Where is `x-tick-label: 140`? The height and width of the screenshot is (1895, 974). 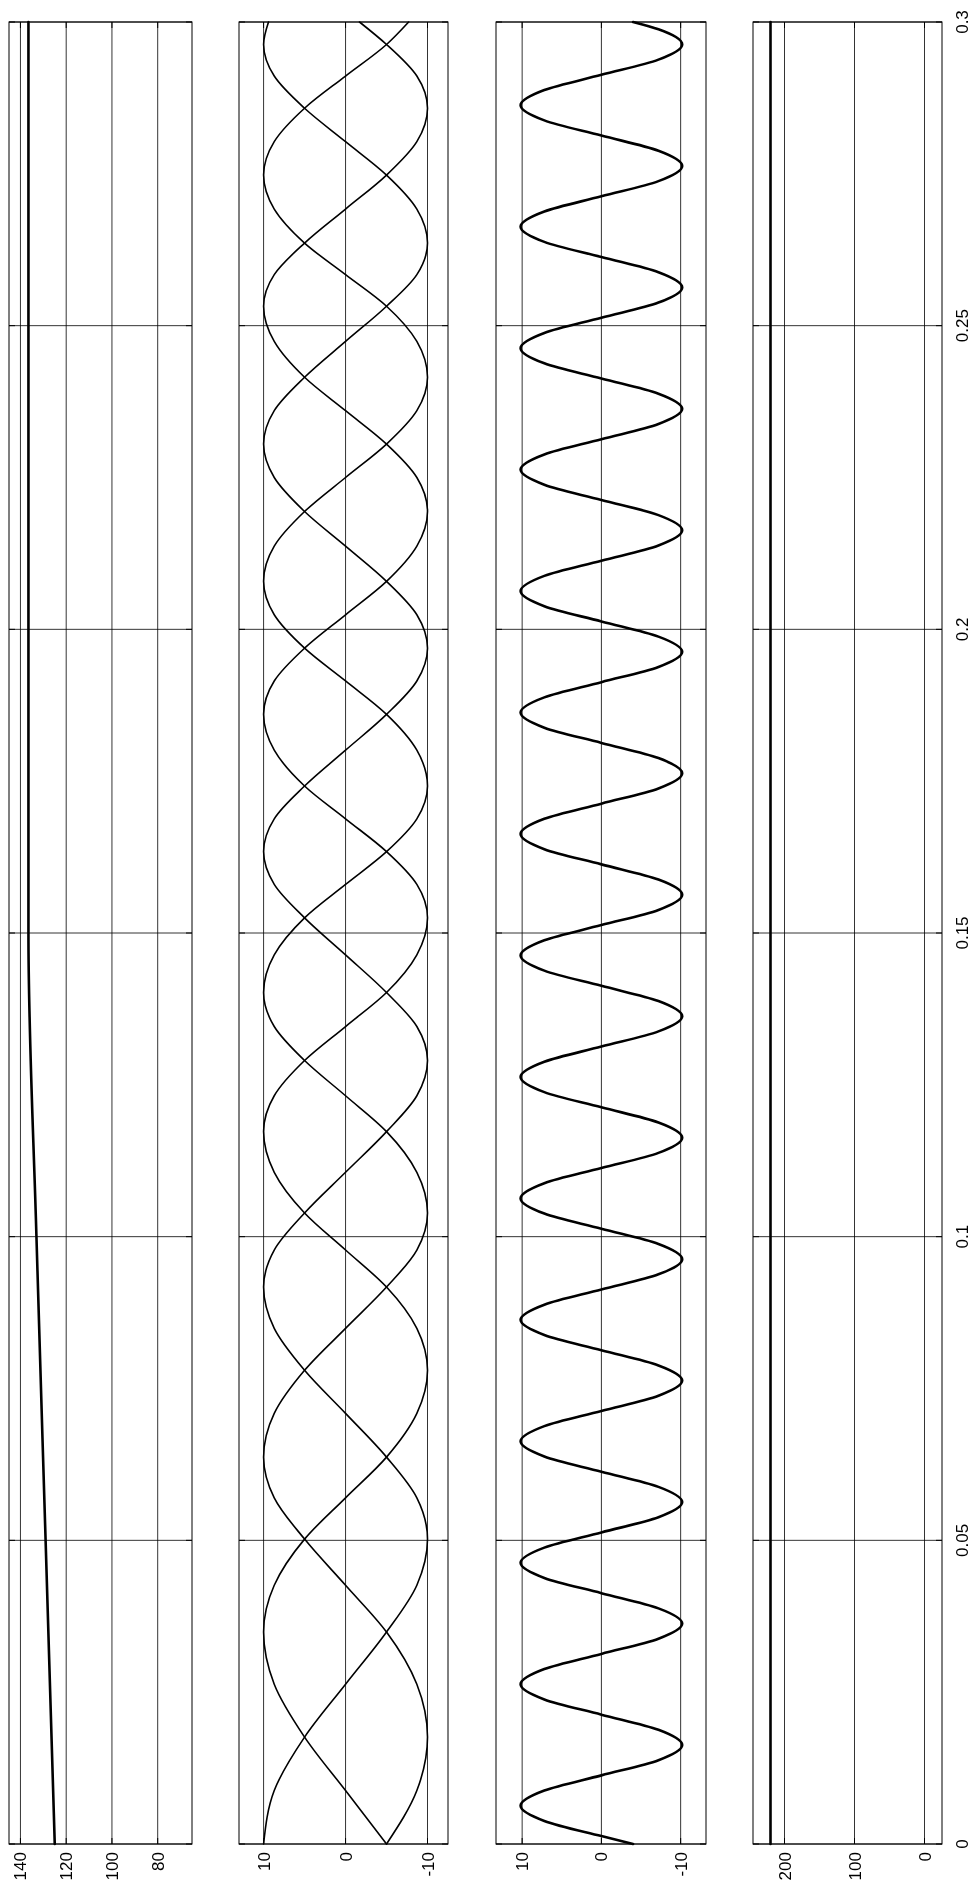
x-tick-label: 140 is located at coordinates (21, 1866).